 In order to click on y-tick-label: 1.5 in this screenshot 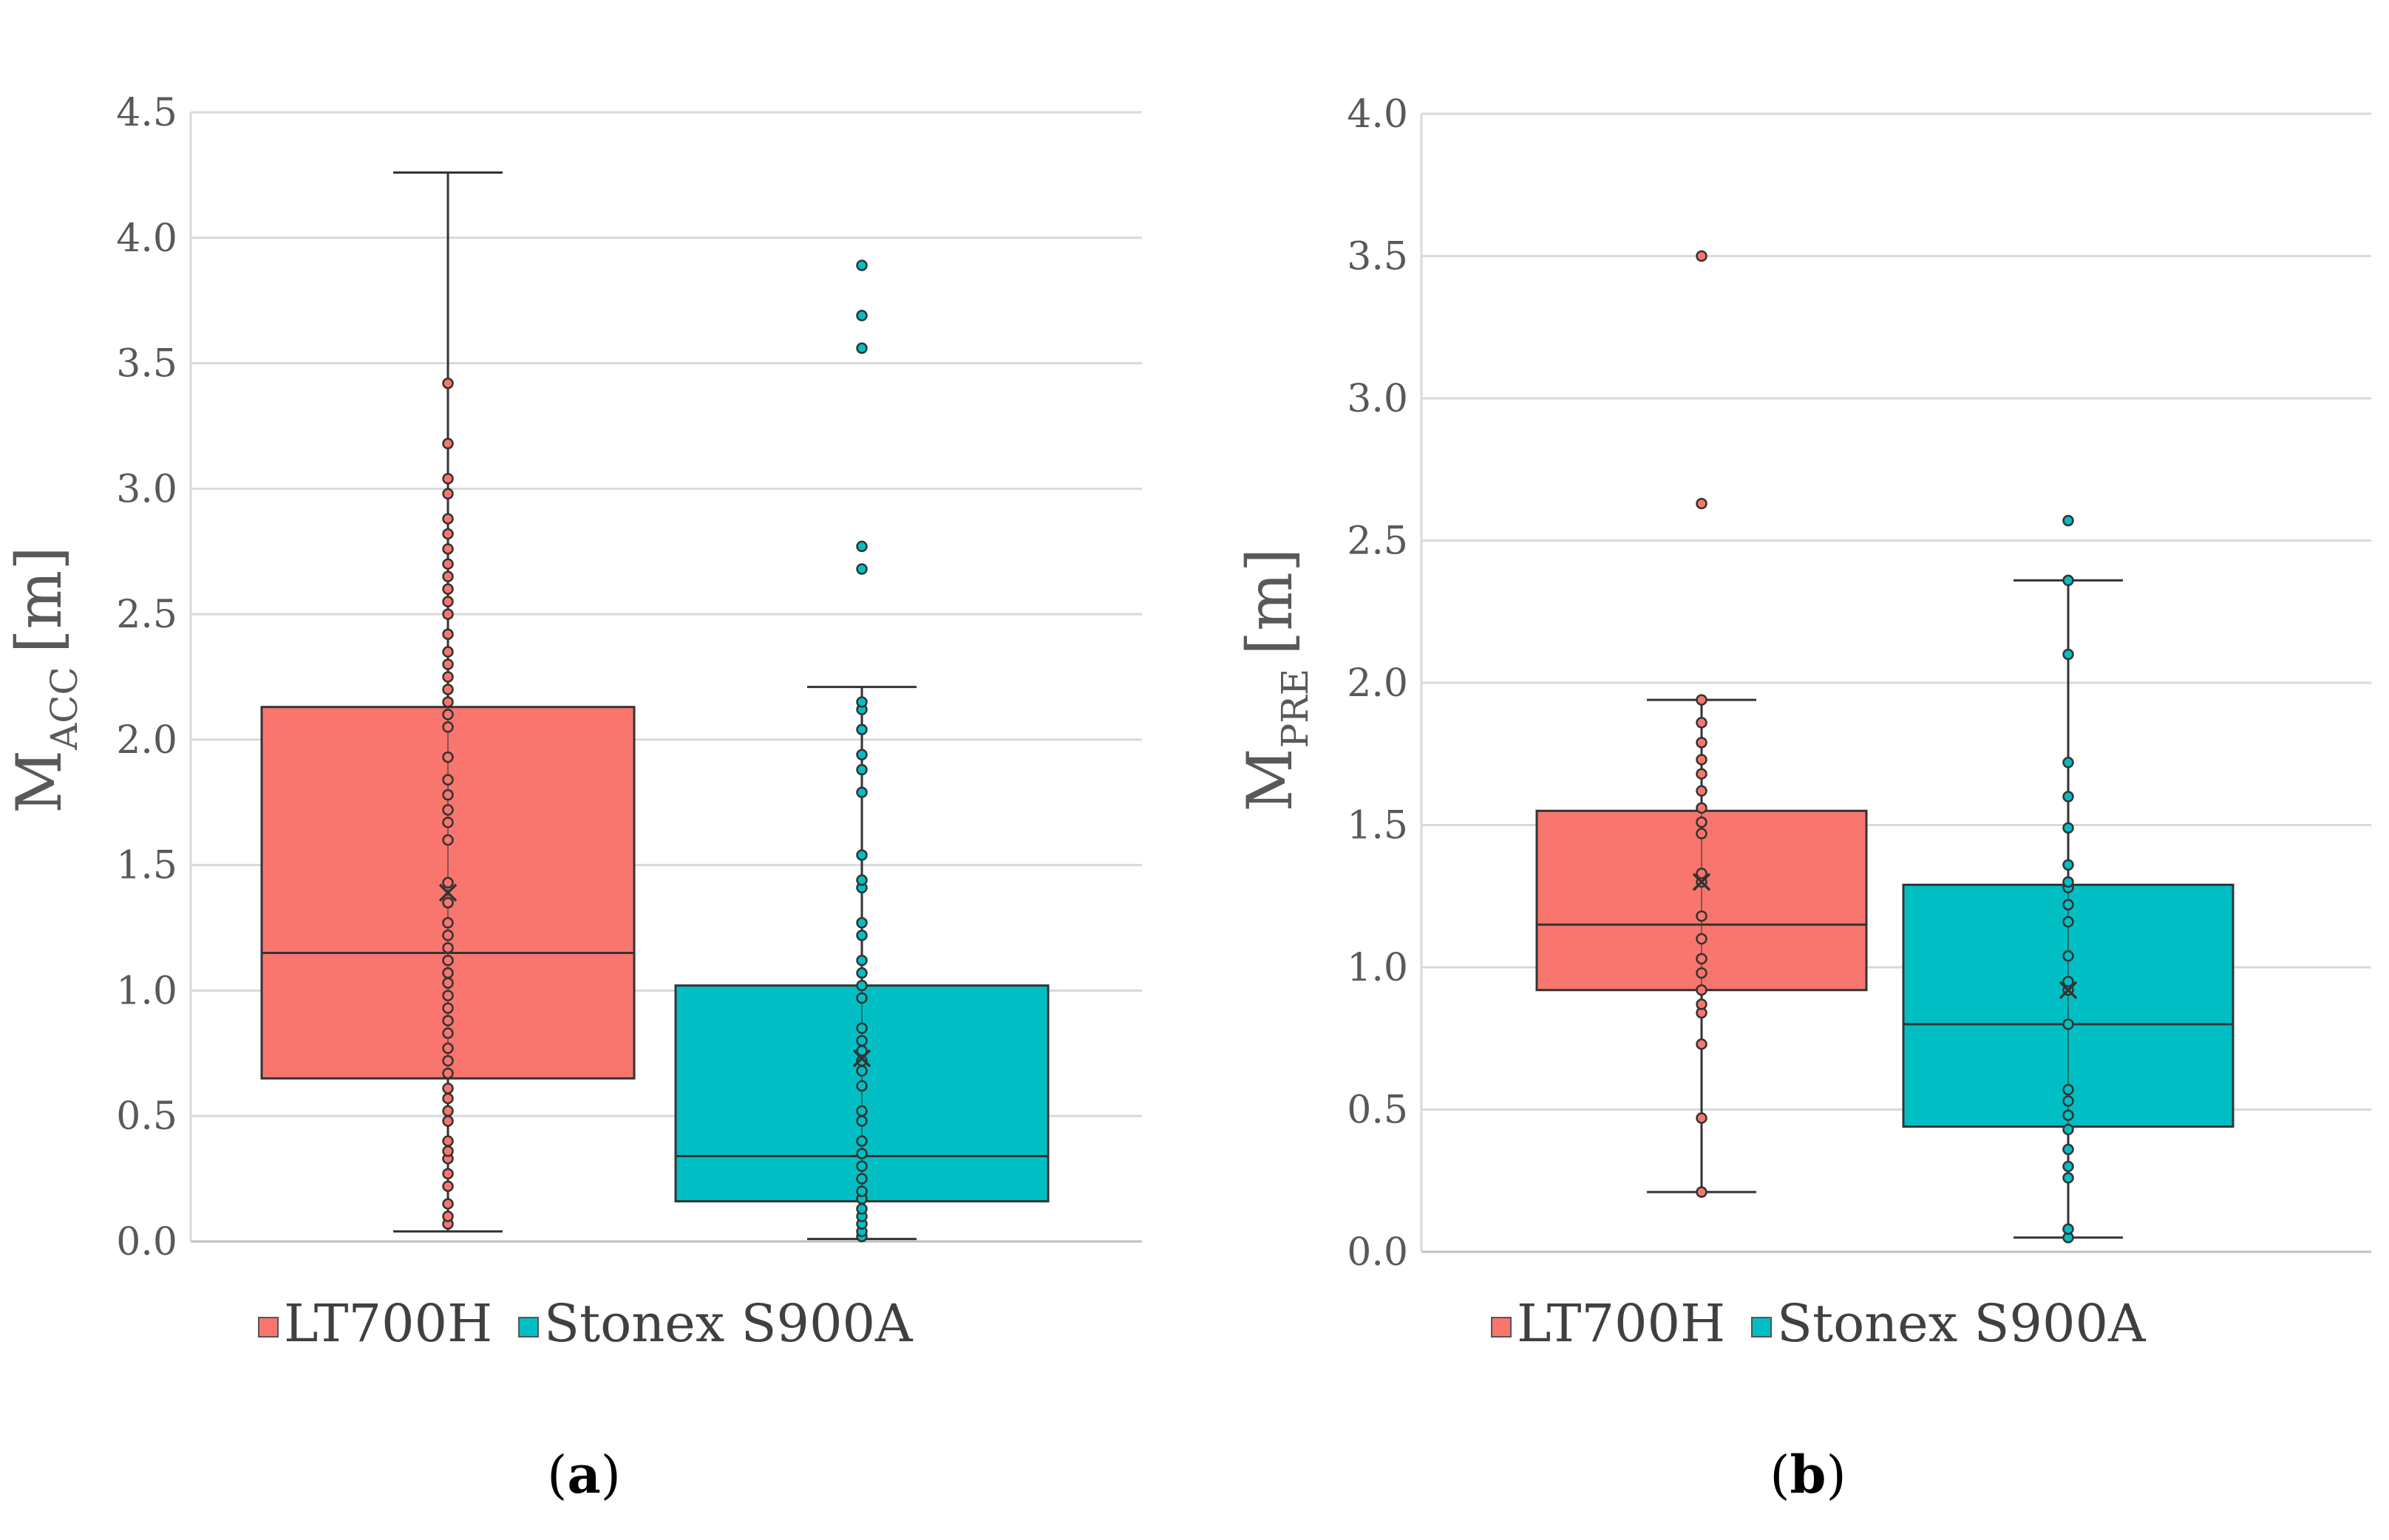, I will do `click(1377, 826)`.